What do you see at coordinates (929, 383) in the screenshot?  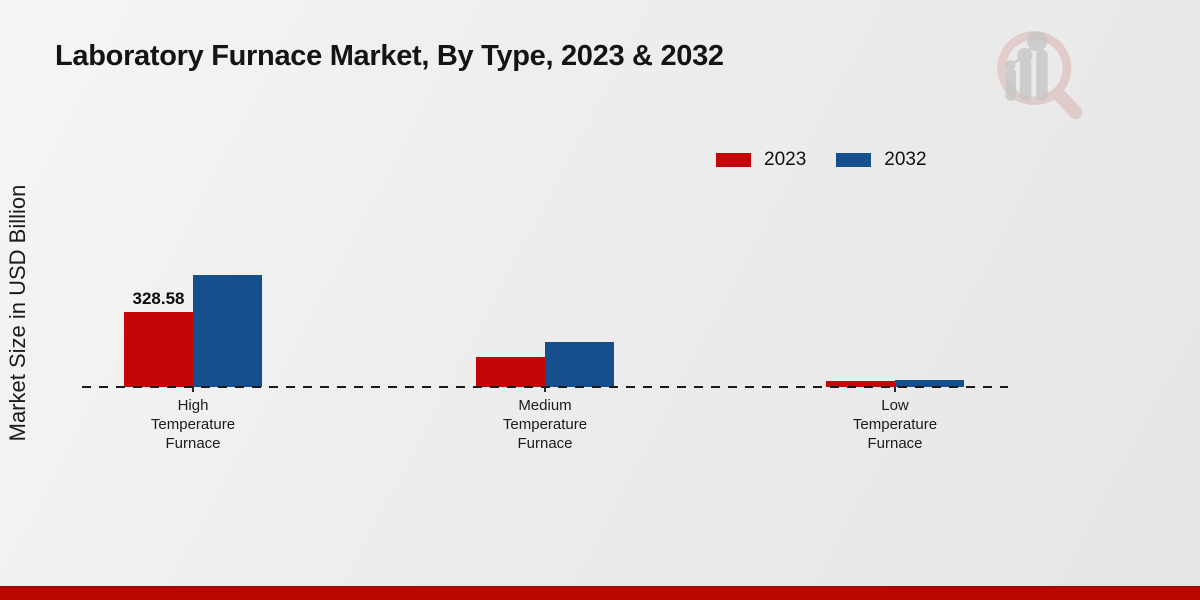 I see `bar-2032-low-temperature-furnace` at bounding box center [929, 383].